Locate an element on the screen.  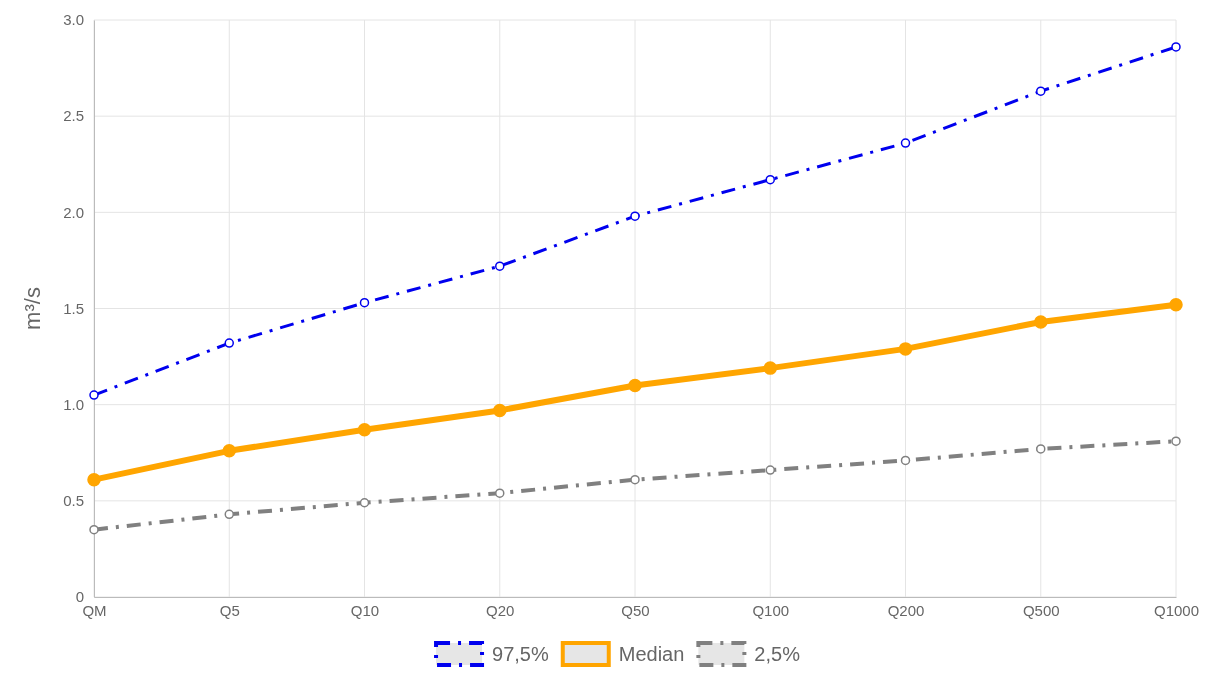
x-tick-label: Q100 is located at coordinates (771, 610).